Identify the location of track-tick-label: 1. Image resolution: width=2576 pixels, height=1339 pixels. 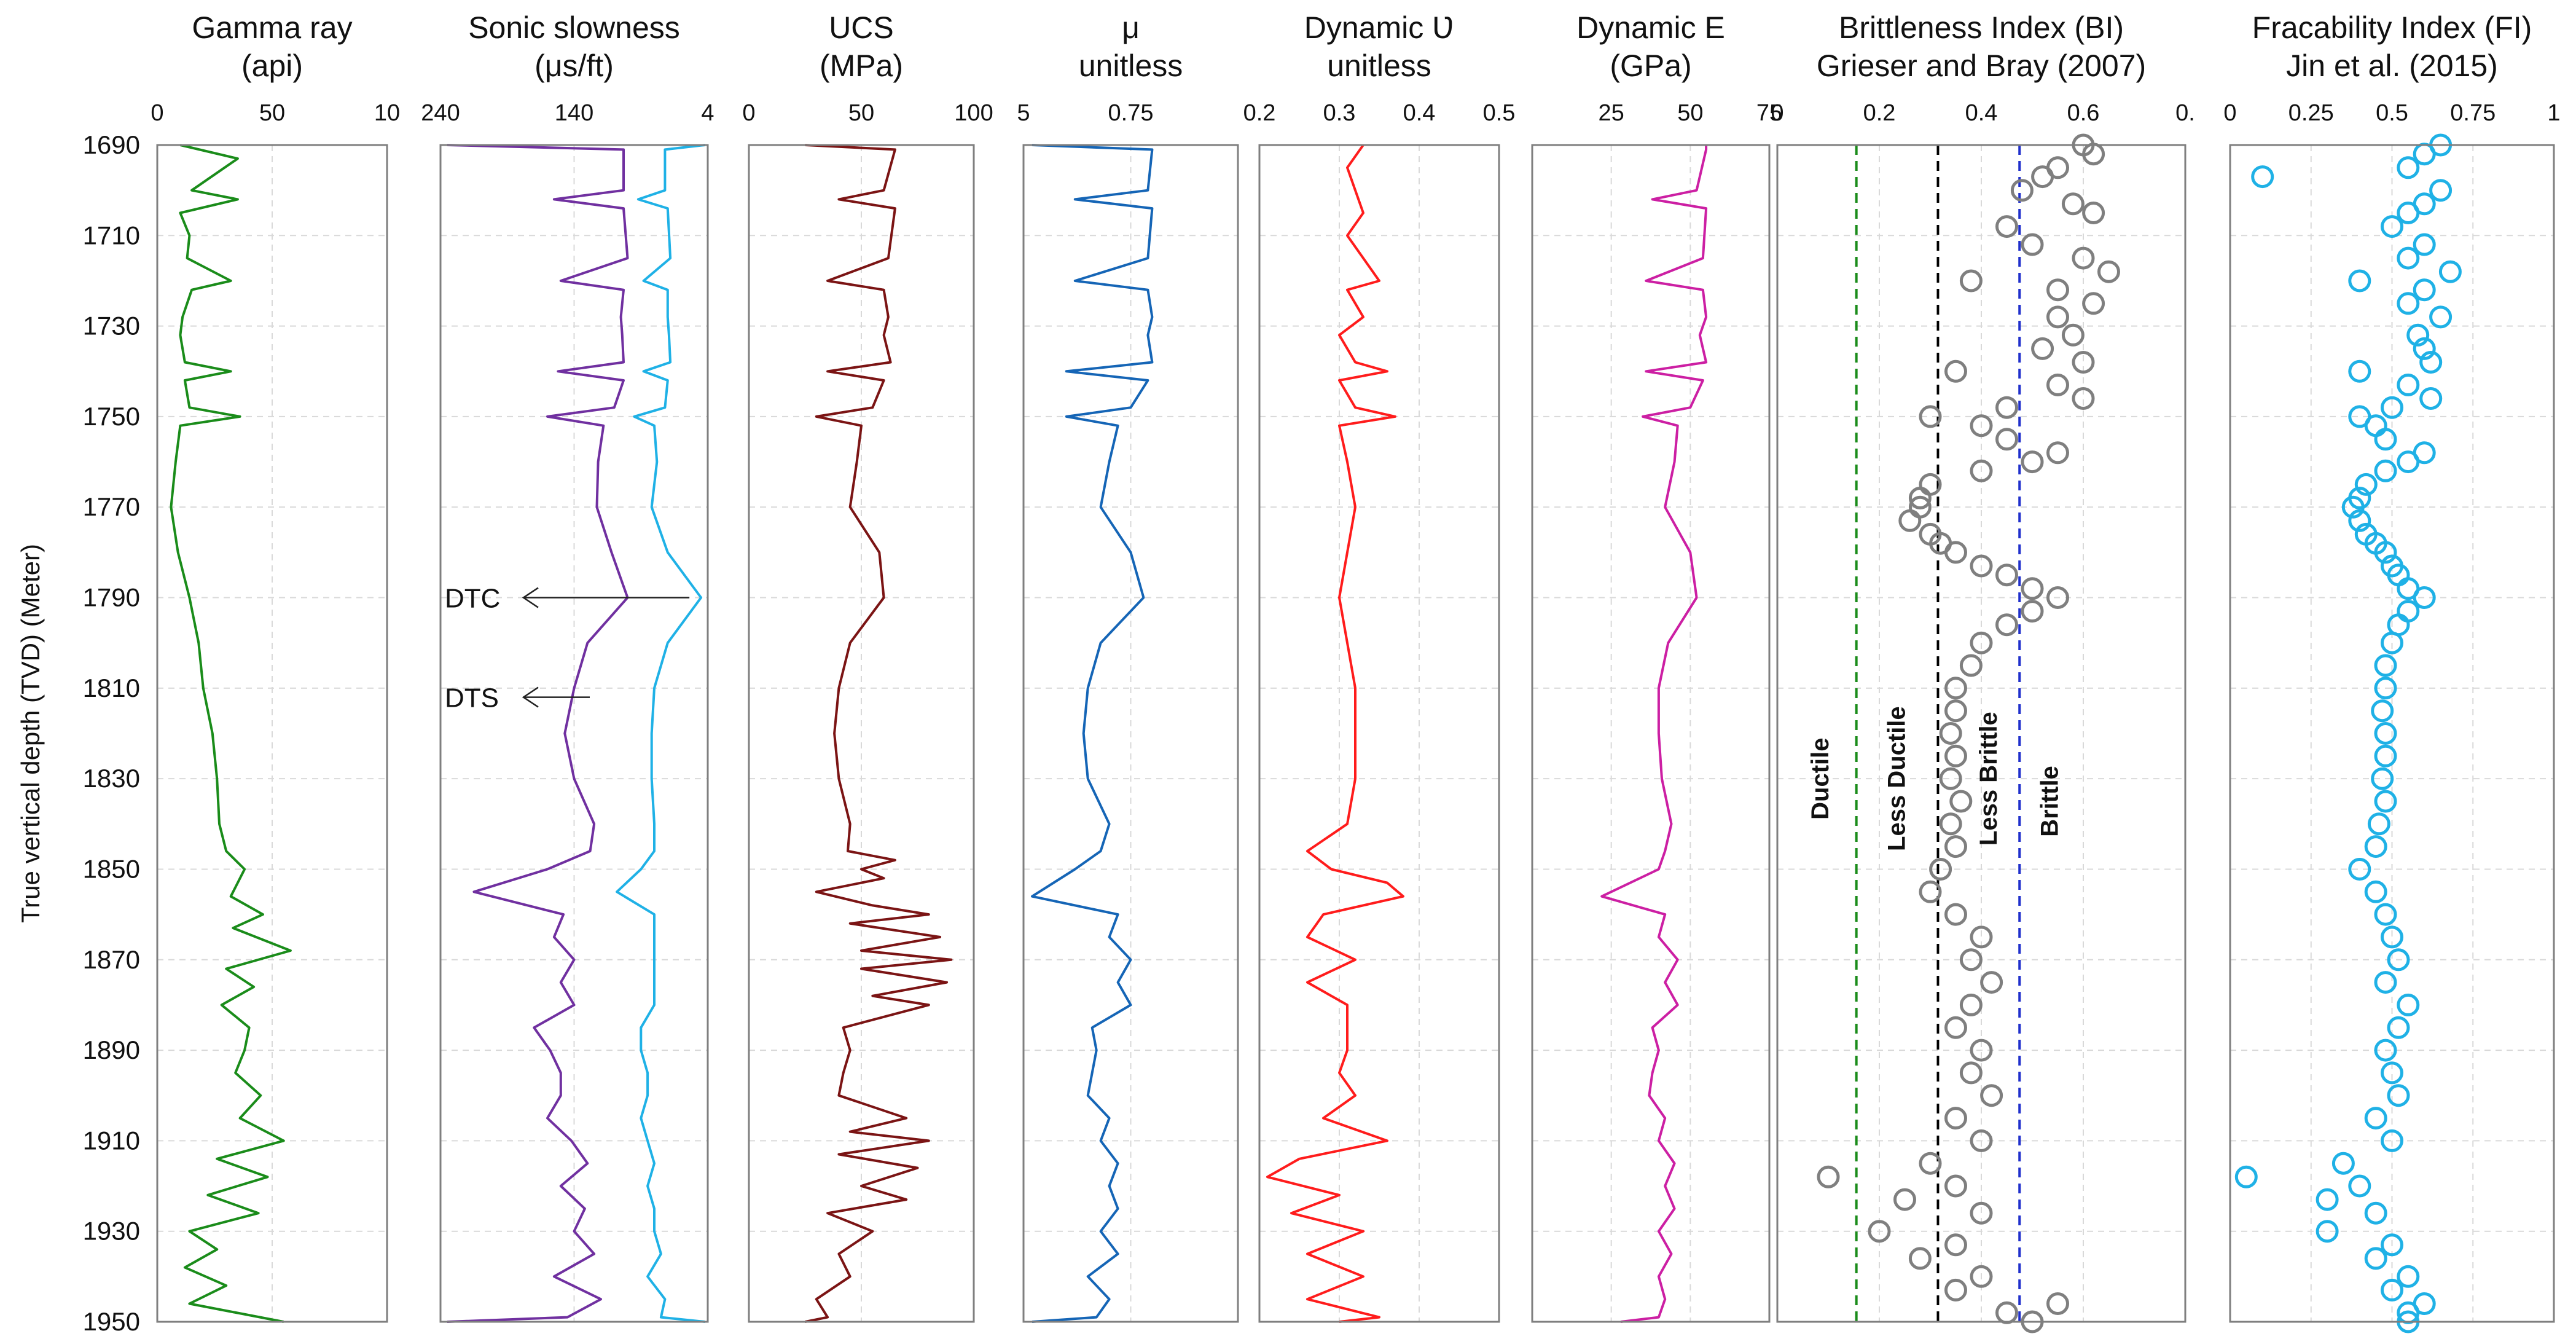
(2553, 113).